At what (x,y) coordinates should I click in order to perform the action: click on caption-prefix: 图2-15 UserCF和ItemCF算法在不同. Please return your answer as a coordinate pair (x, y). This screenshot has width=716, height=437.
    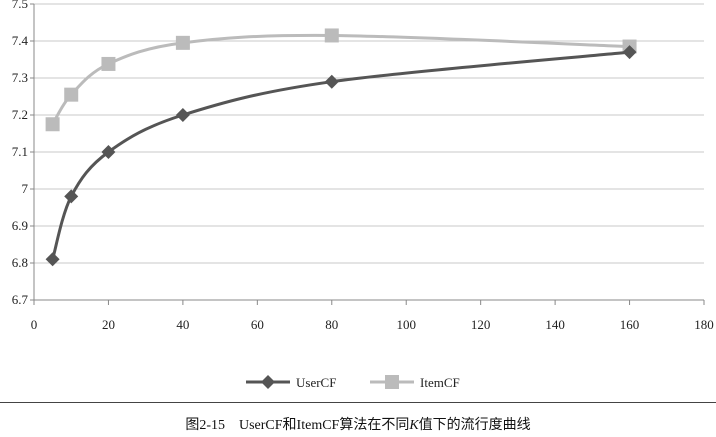
    Looking at the image, I should click on (297, 425).